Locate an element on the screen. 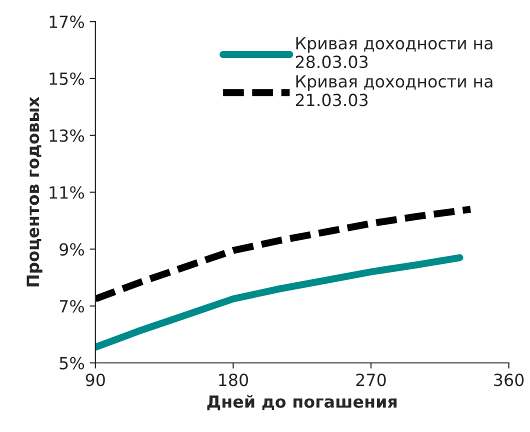 The image size is (530, 432). legend-label: Кривая доходности на 28.03.03 is located at coordinates (394, 52).